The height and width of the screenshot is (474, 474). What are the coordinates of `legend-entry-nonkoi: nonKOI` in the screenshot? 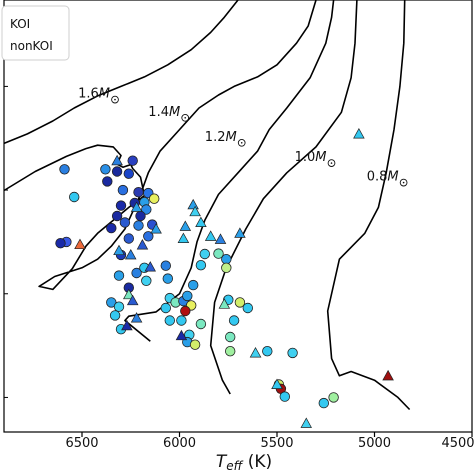 It's located at (31, 46).